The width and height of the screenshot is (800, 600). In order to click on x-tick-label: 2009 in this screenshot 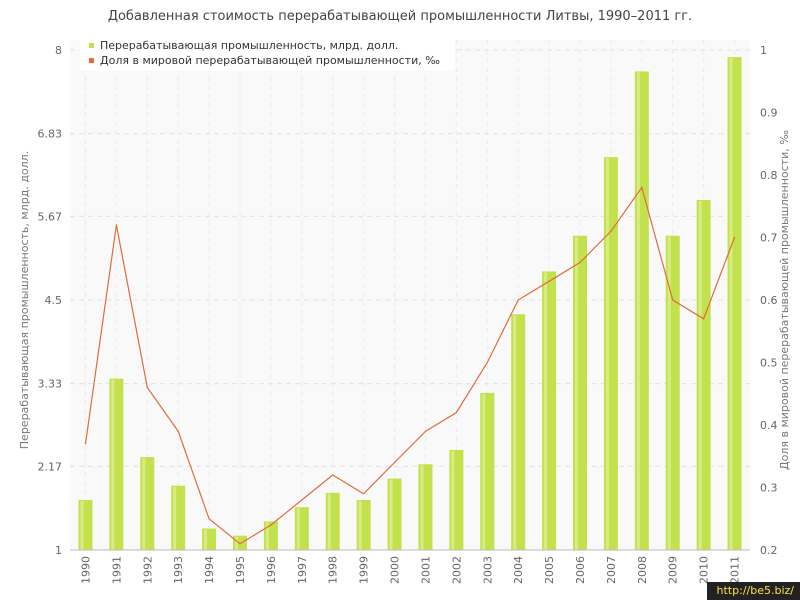, I will do `click(673, 570)`.